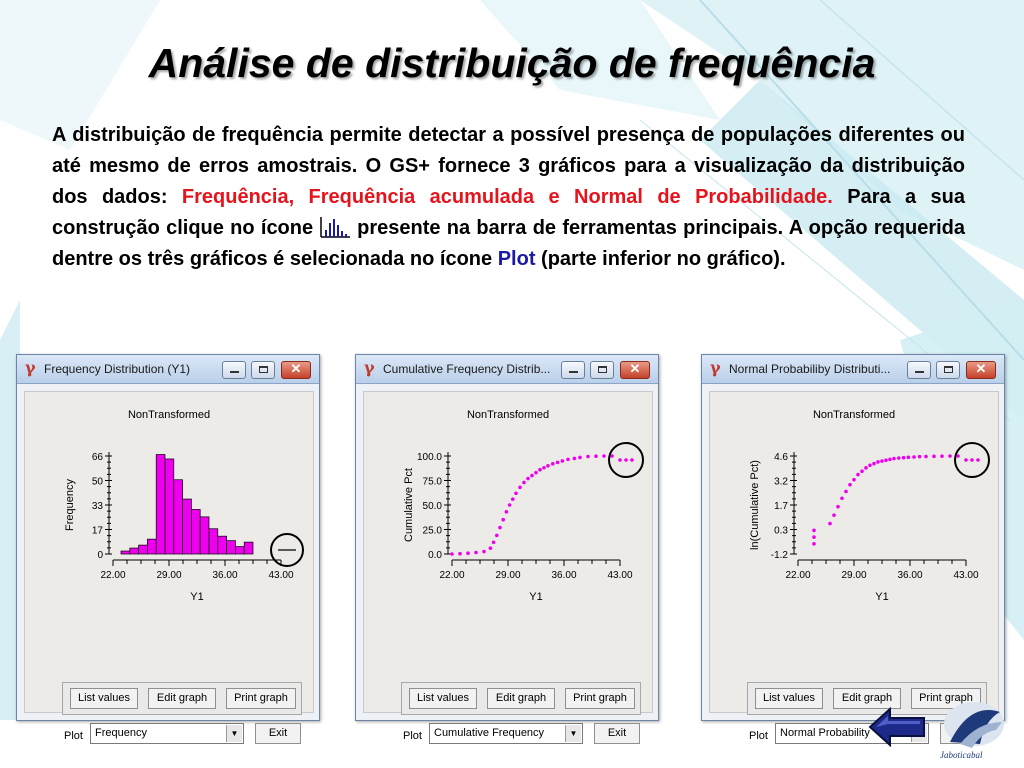 The width and height of the screenshot is (1024, 768). I want to click on y-tick-label: 0, so click(100, 555).